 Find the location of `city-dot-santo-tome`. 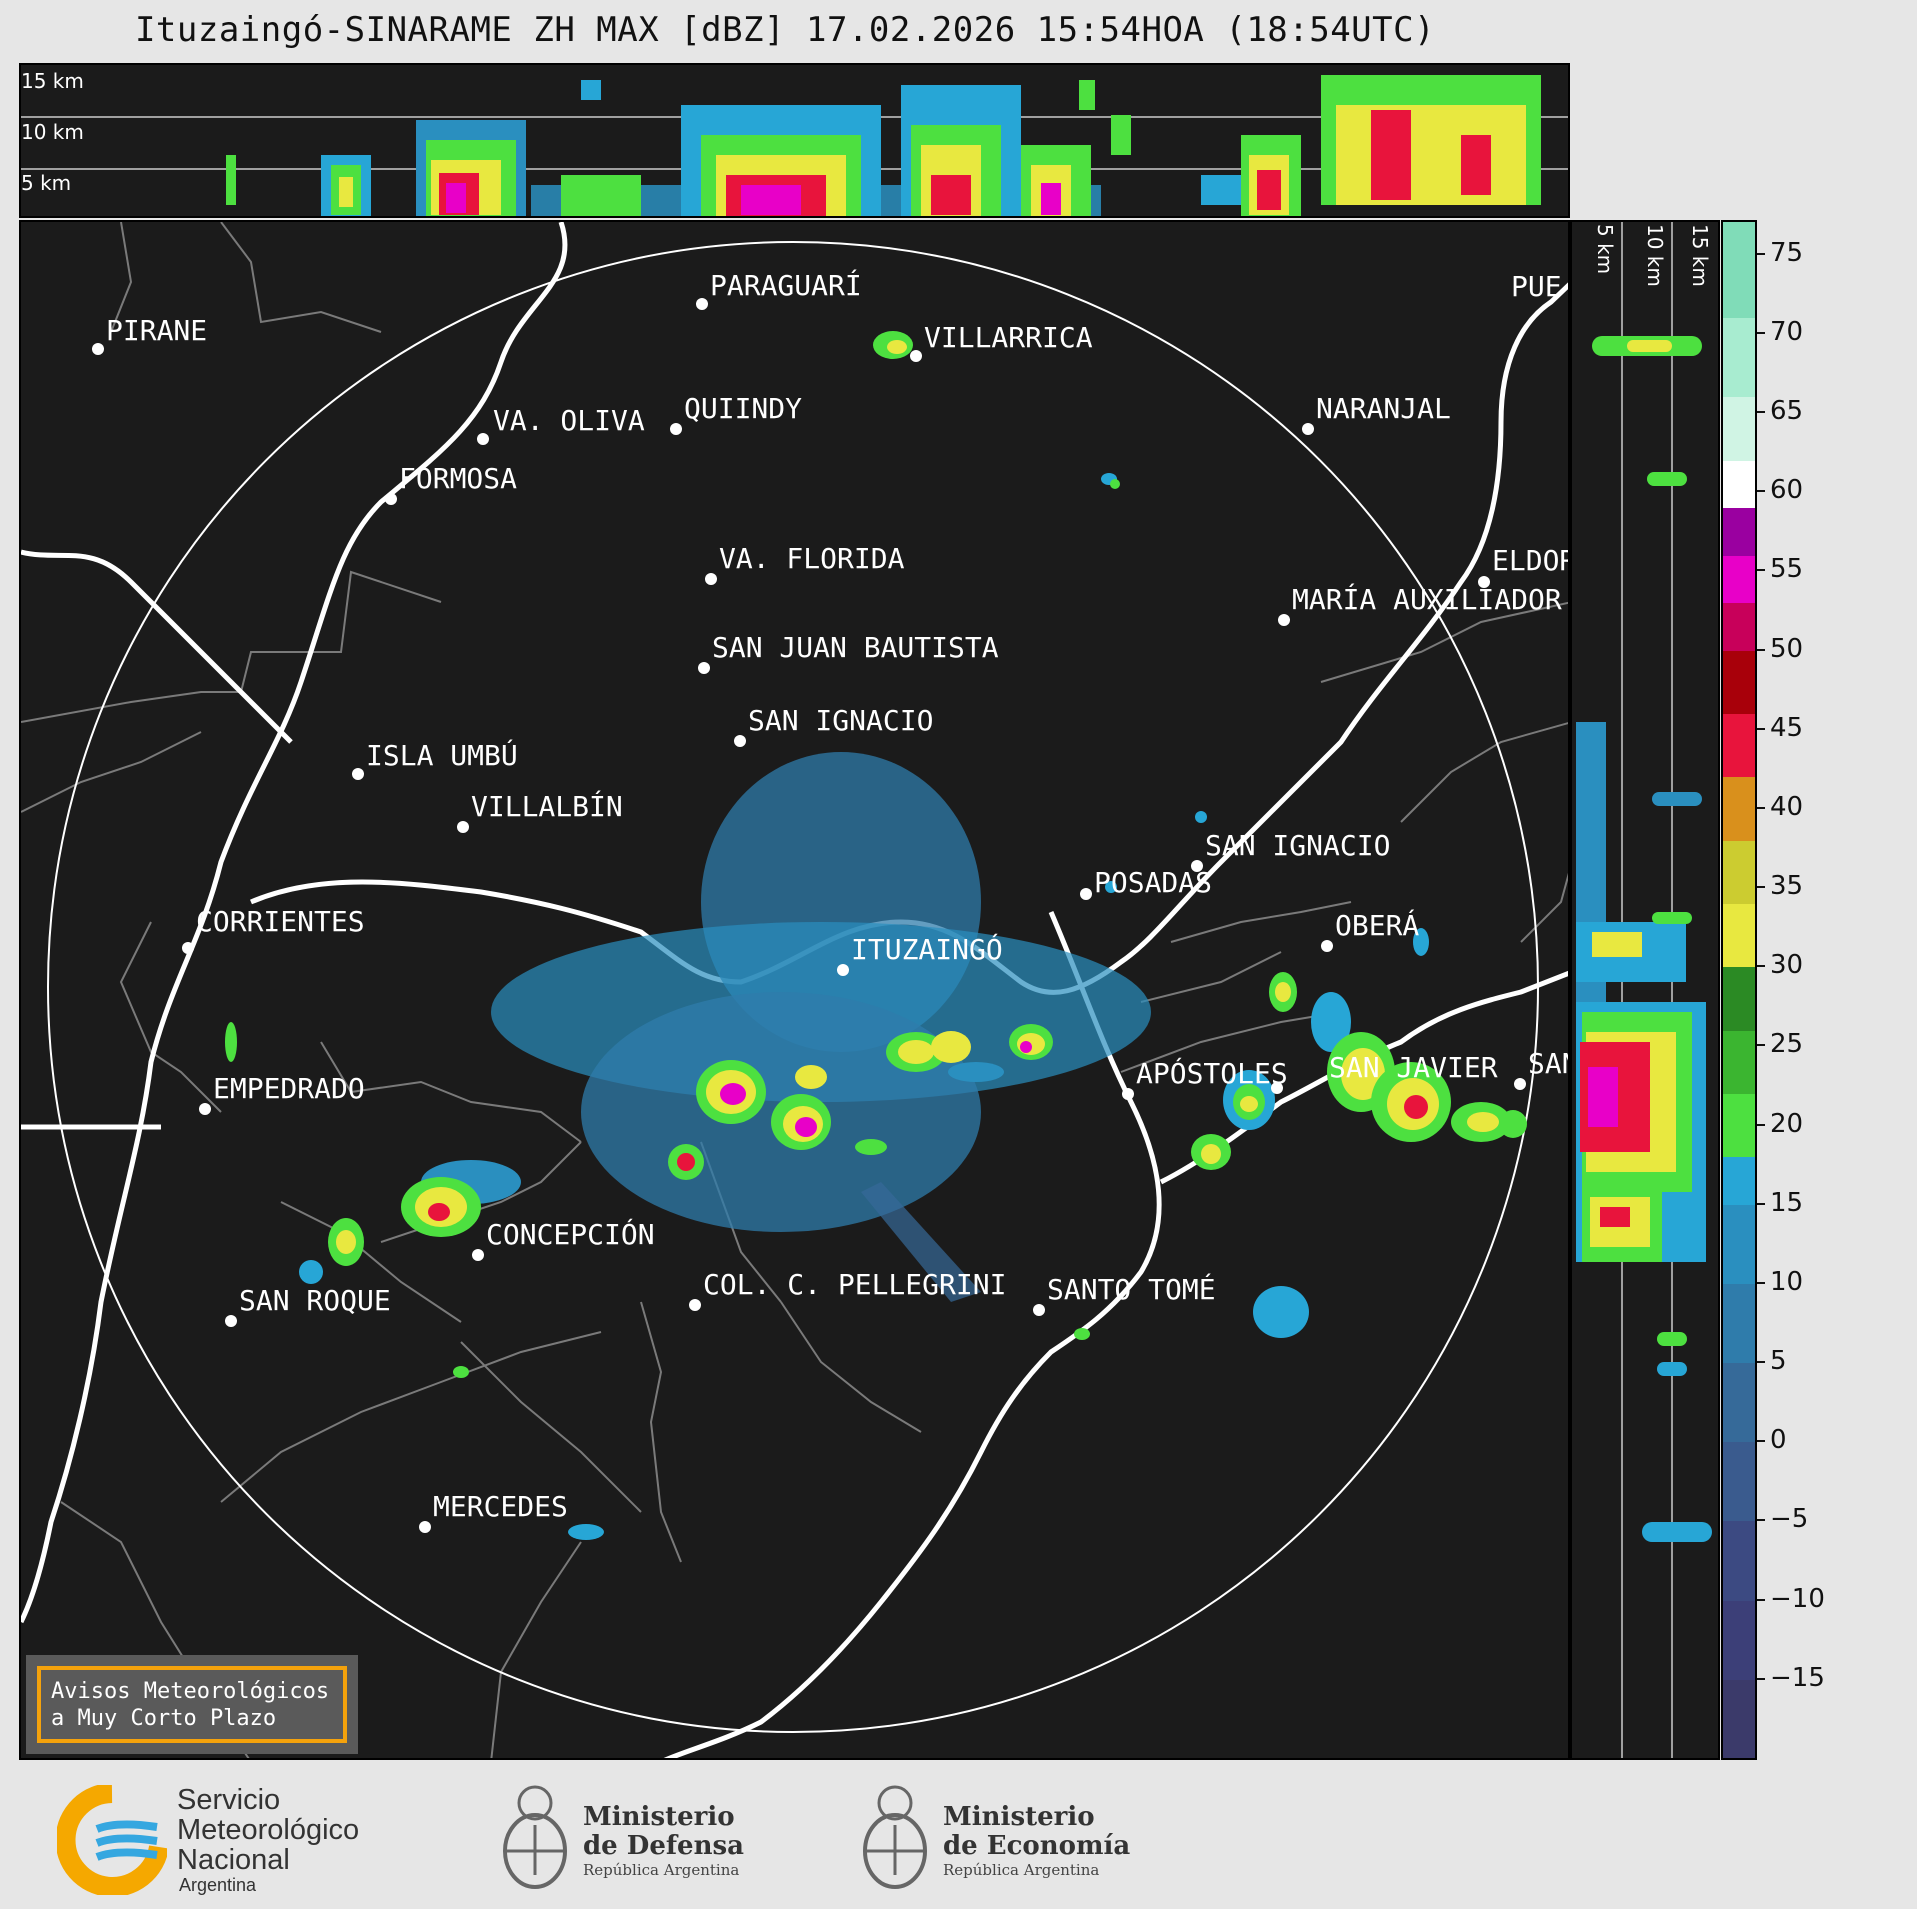

city-dot-santo-tome is located at coordinates (1039, 1310).